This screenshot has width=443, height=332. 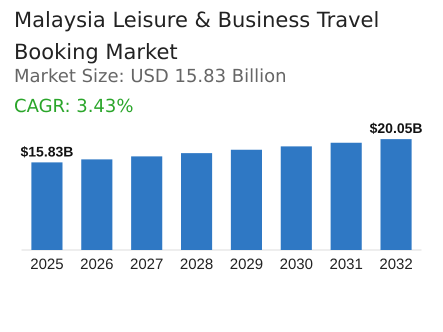 I want to click on data-label: $15.83B, so click(x=47, y=151).